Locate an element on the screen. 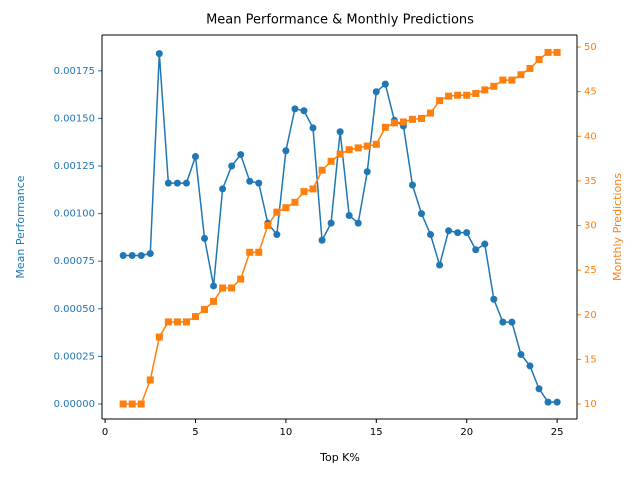 The width and height of the screenshot is (640, 480). y-tick-label: 0.00125 is located at coordinates (74, 166).